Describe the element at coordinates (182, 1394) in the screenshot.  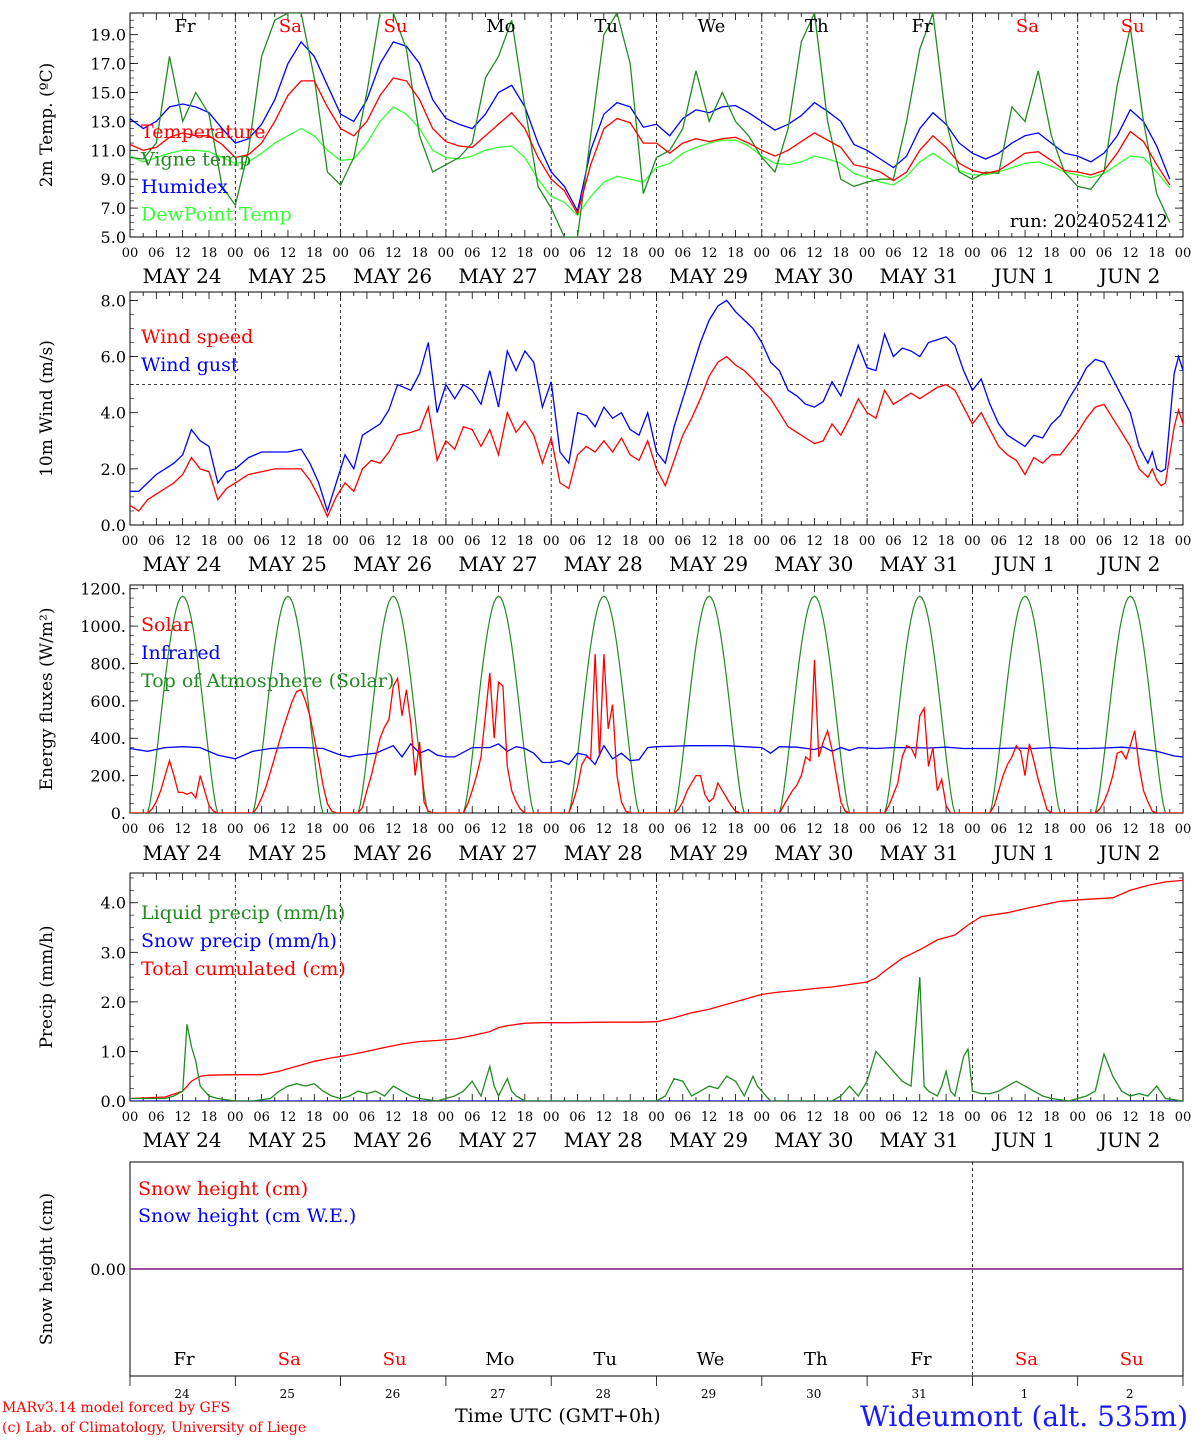
I see `day-number: 24` at that location.